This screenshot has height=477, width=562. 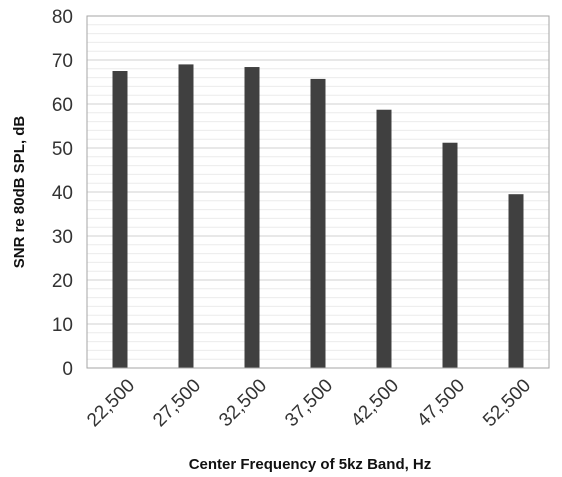 I want to click on x-tick-label: 42,500, so click(x=375, y=403).